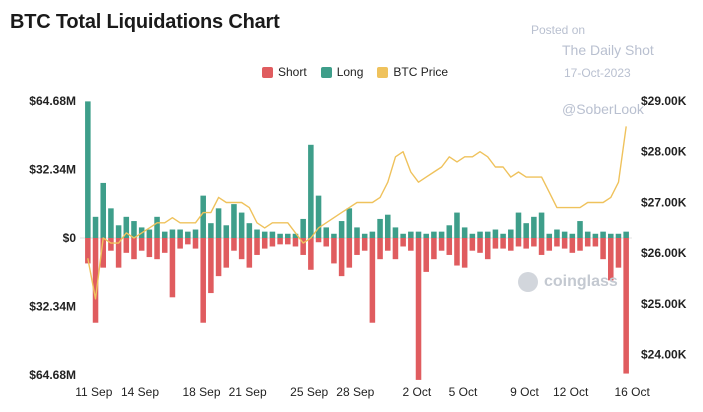  Describe the element at coordinates (571, 392) in the screenshot. I see `x-axis-tick-label: 12 Oct` at that location.